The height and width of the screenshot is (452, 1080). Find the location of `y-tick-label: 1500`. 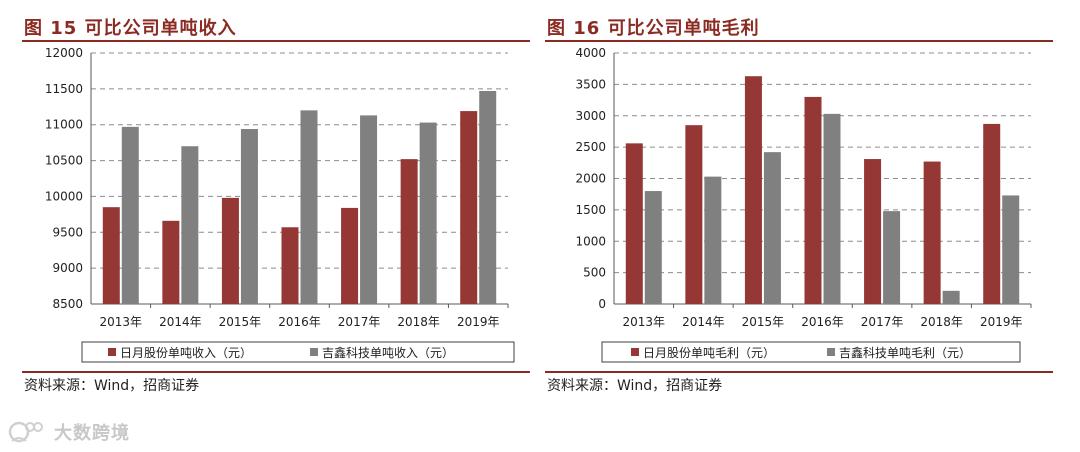

y-tick-label: 1500 is located at coordinates (590, 210).